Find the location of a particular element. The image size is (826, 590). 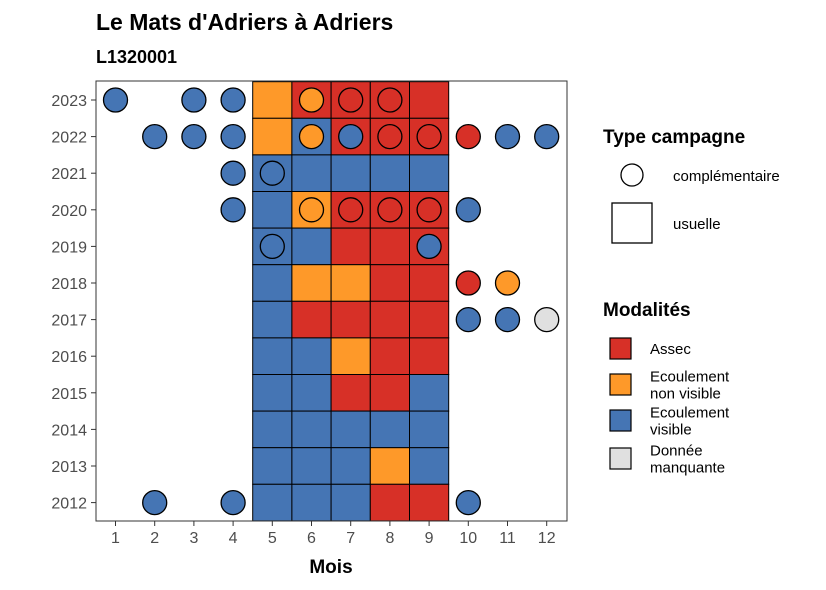

x-tick-label-4: 4 is located at coordinates (233, 538).